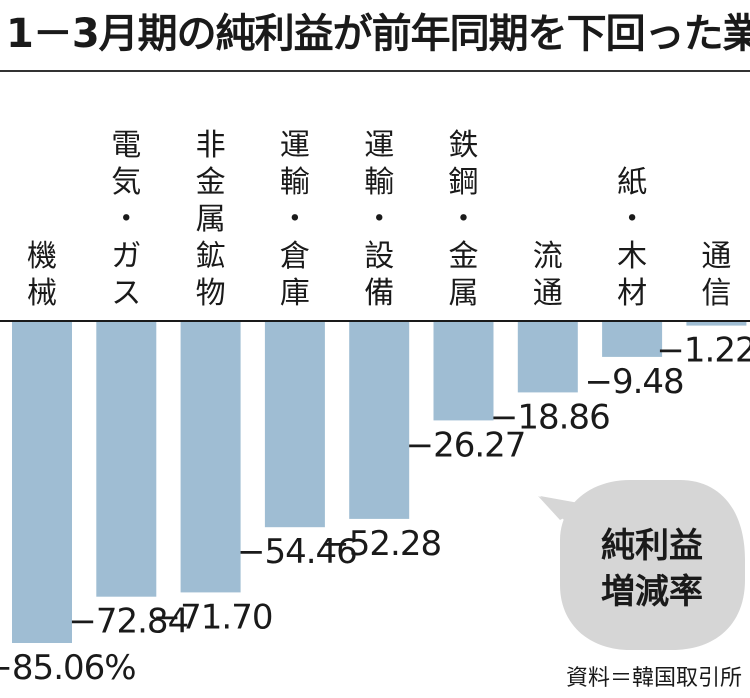  What do you see at coordinates (213, 617) in the screenshot?
I see `value-label-3: −71.70` at bounding box center [213, 617].